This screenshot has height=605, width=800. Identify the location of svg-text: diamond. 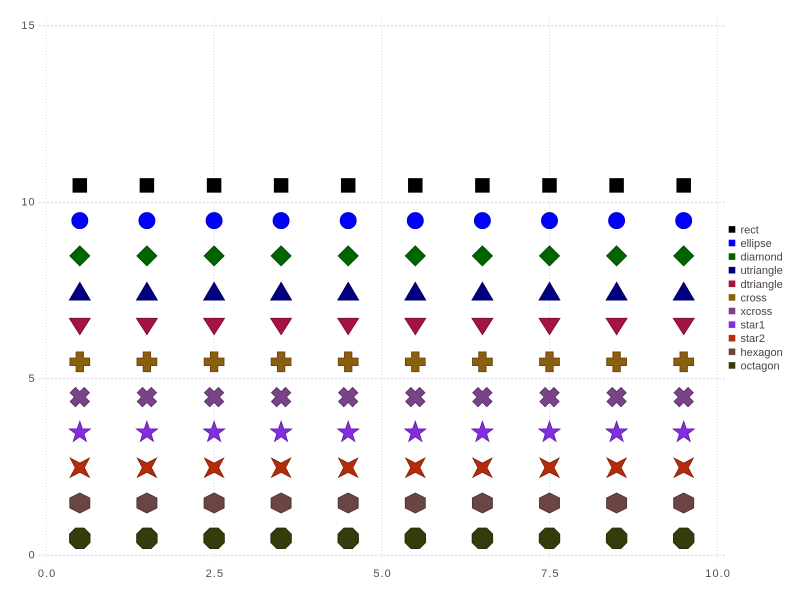
(762, 258).